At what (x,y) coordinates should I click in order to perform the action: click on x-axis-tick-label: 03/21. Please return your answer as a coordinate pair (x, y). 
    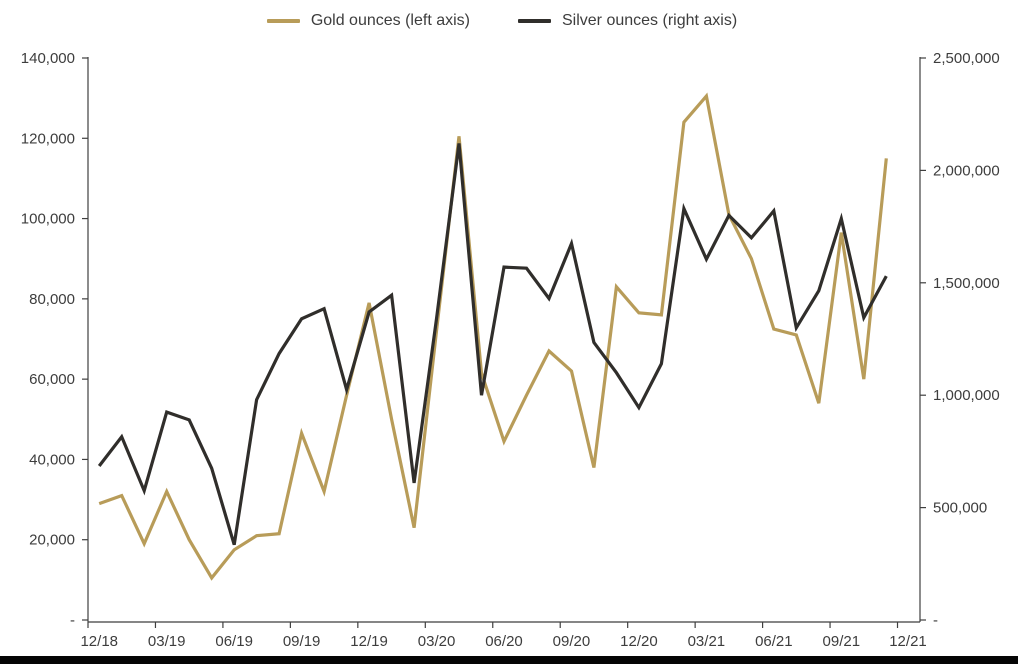
    Looking at the image, I should click on (707, 641).